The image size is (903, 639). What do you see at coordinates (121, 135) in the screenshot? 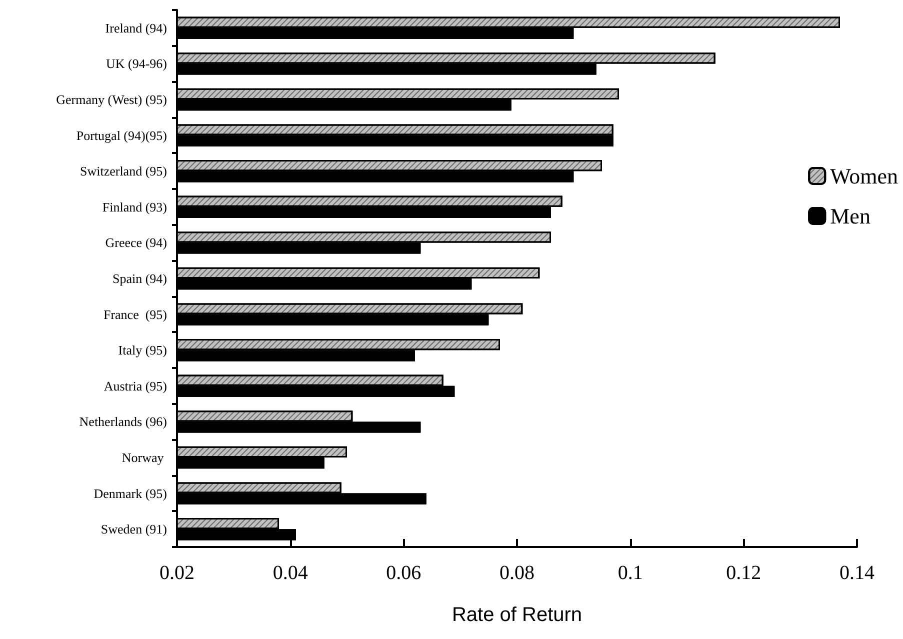
I see `y-tick-label: Portugal (94)(95)` at bounding box center [121, 135].